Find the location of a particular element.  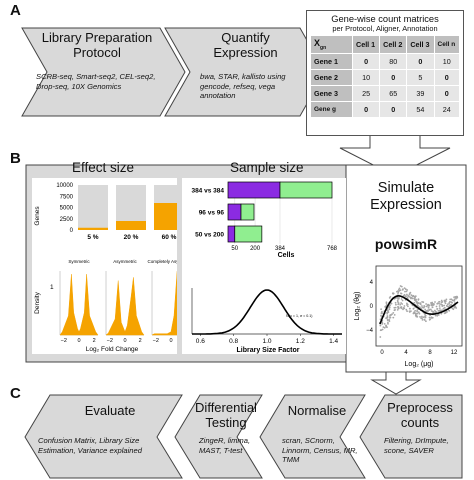

lsf-xtick: 1.0 is located at coordinates (266, 341).